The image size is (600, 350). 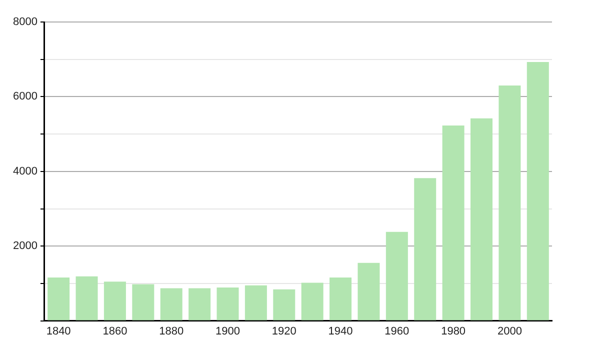 I want to click on y-tick-label: 4000, so click(x=25, y=171).